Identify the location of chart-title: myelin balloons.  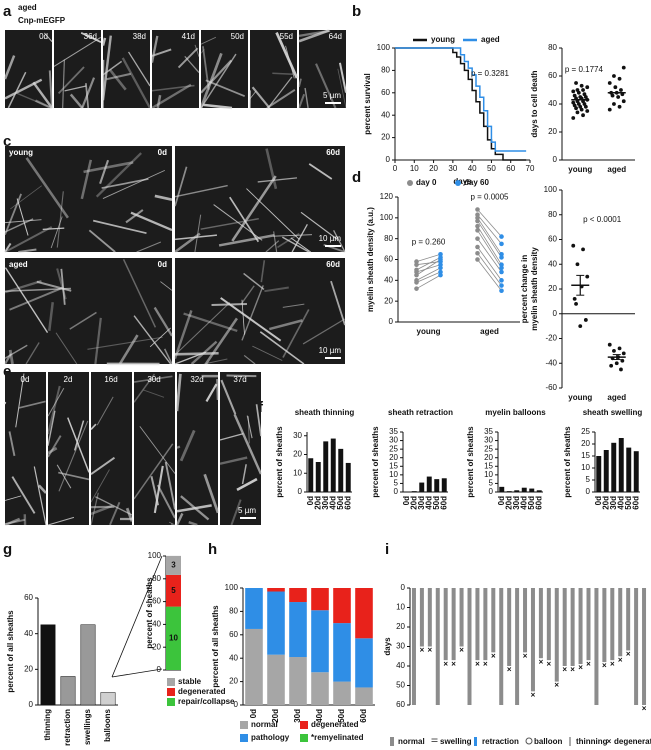
(515, 412).